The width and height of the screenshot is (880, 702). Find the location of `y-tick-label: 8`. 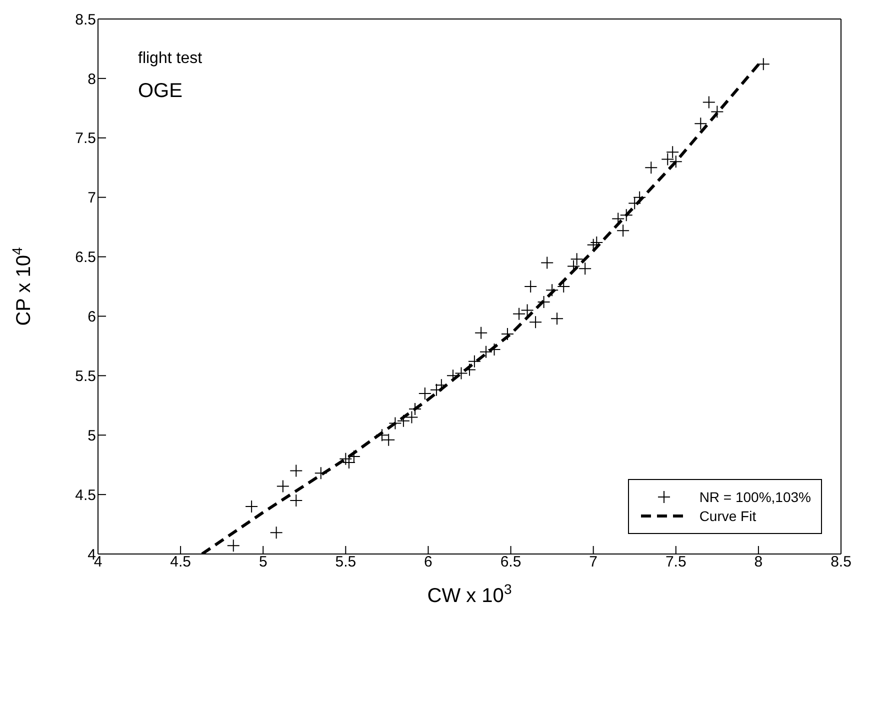

y-tick-label: 8 is located at coordinates (92, 79).